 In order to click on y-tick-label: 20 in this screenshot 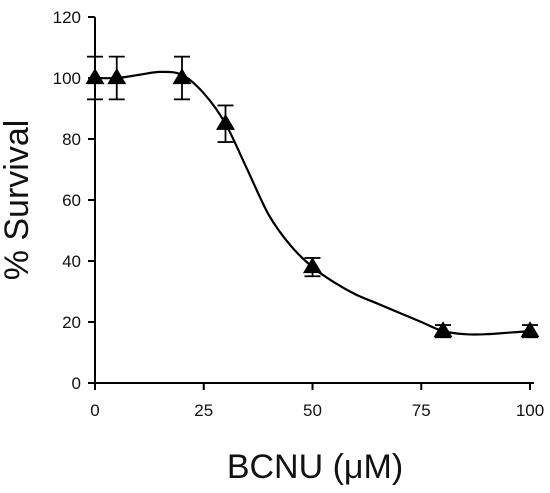, I will do `click(71, 322)`.